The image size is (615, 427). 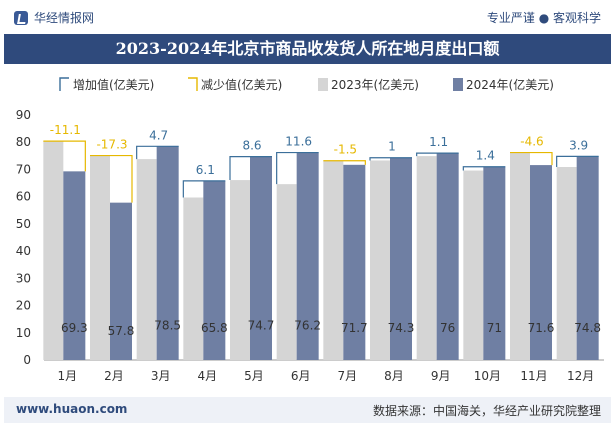 What do you see at coordinates (113, 84) in the screenshot?
I see `legend-label: 增加值(亿美元)` at bounding box center [113, 84].